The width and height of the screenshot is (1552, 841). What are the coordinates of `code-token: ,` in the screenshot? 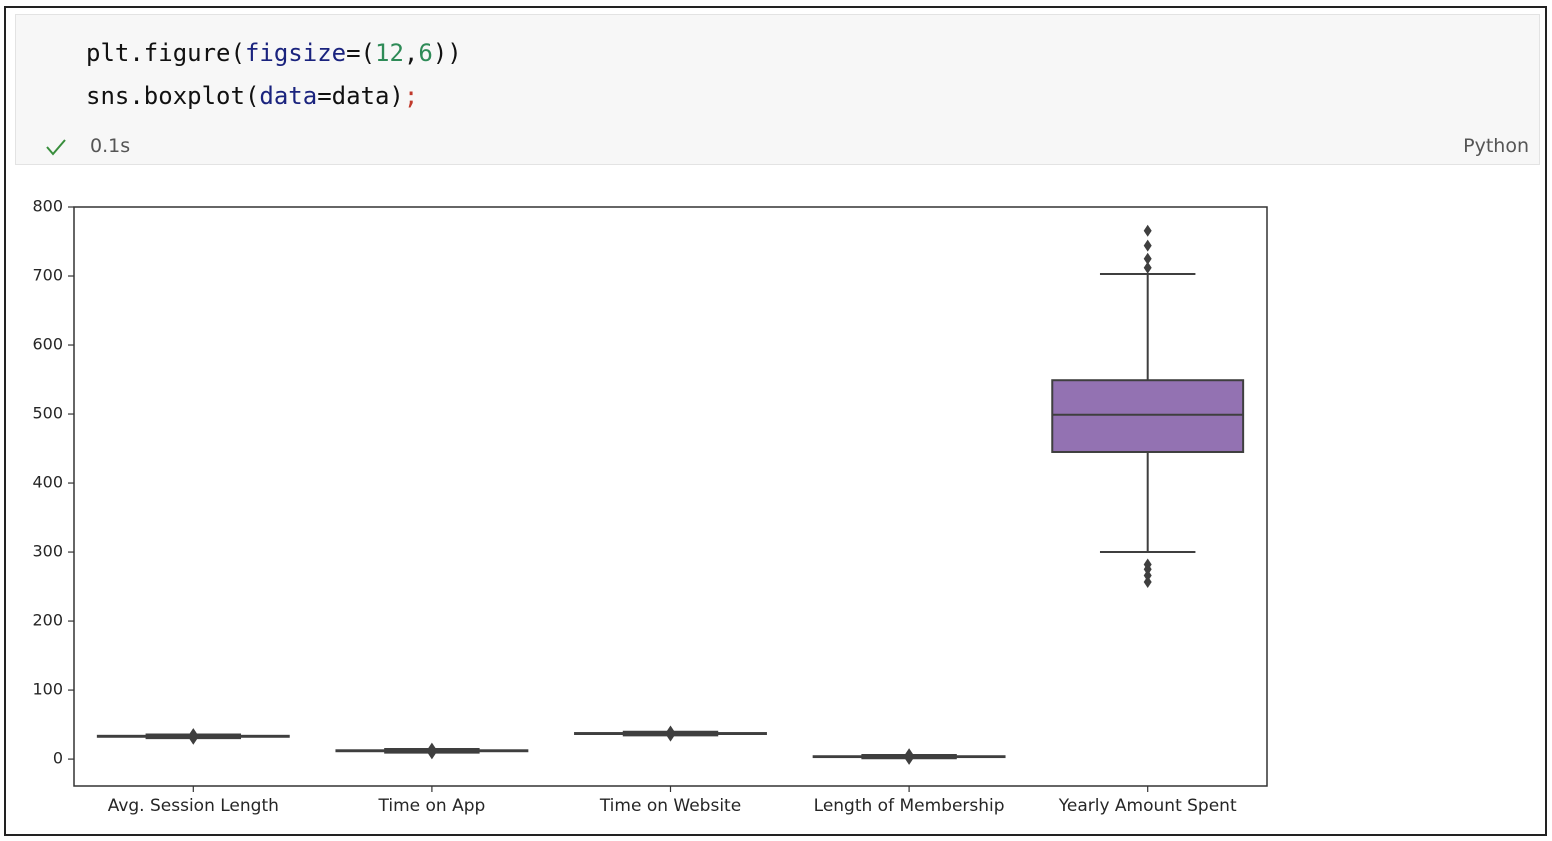 It's located at (411, 53).